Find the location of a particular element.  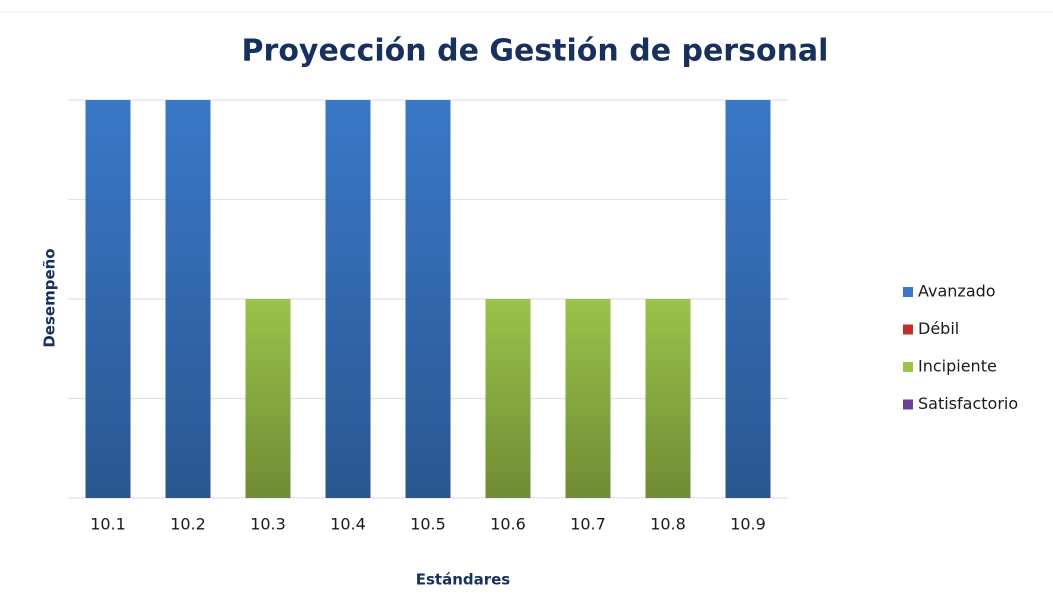

x-tick-label: 10.3 is located at coordinates (268, 524).